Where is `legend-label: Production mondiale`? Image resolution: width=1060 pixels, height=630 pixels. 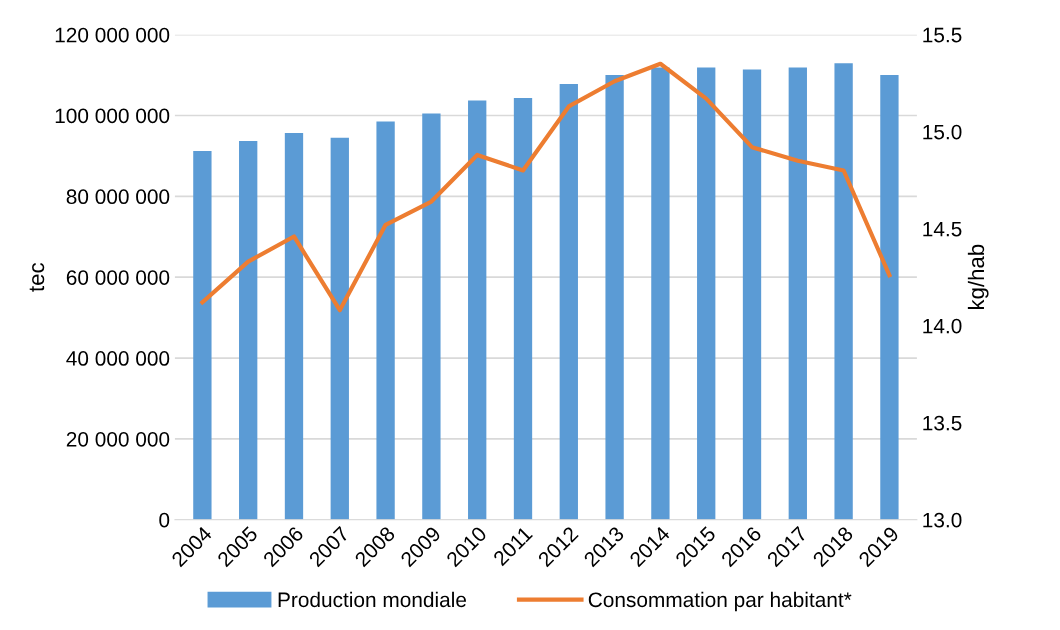
legend-label: Production mondiale is located at coordinates (372, 599).